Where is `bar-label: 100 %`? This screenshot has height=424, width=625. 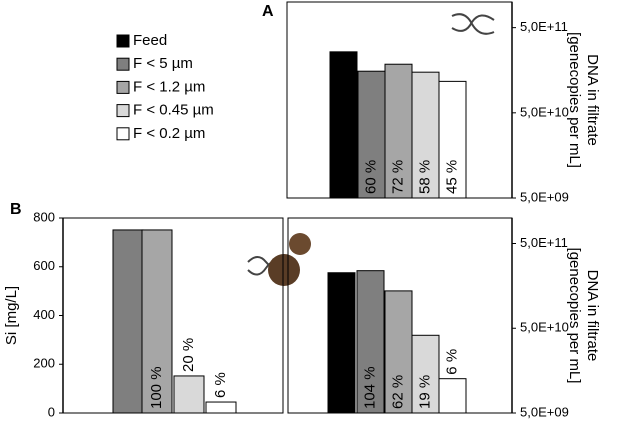
bar-label: 100 % is located at coordinates (156, 387).